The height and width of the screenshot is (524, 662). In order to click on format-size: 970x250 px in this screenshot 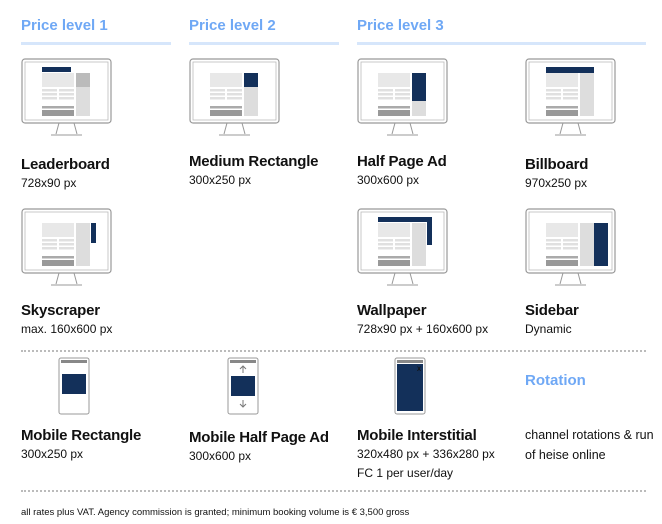, I will do `click(556, 183)`.